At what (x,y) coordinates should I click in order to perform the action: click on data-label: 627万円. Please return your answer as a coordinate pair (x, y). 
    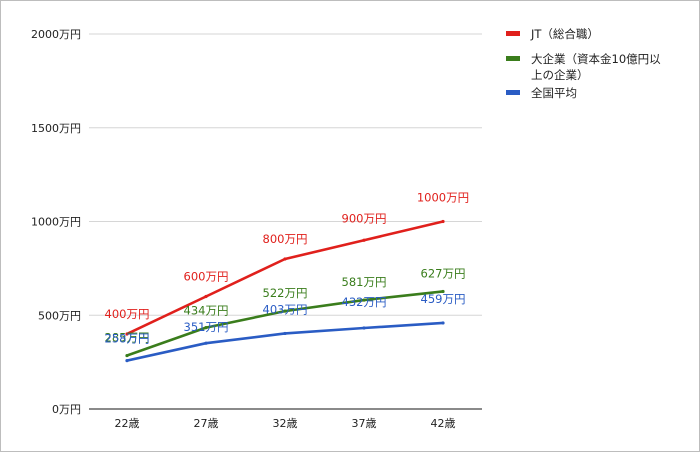
    Looking at the image, I should click on (443, 273).